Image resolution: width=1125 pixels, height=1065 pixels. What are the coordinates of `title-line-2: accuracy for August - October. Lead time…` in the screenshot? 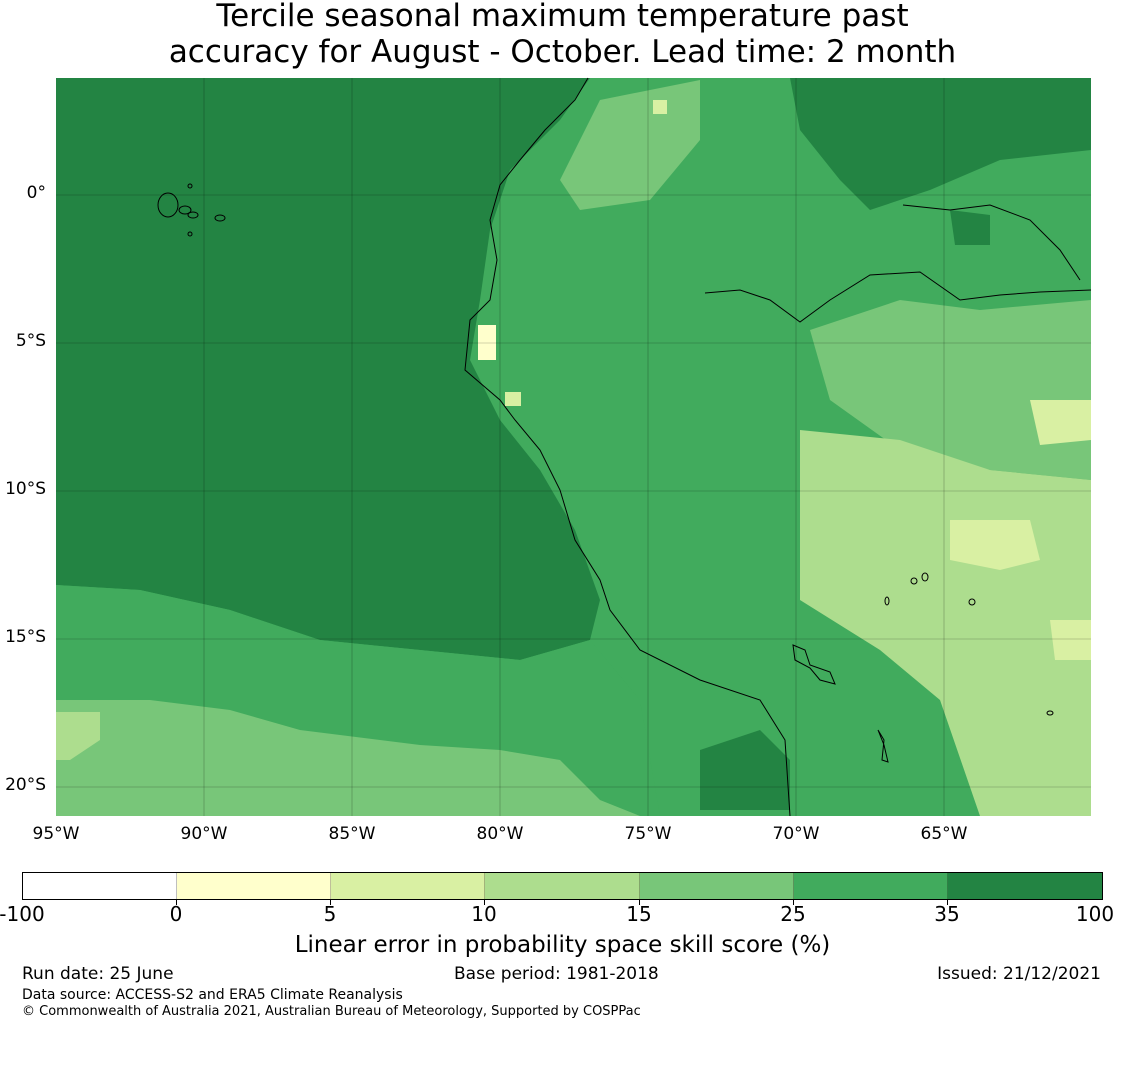 It's located at (562, 52).